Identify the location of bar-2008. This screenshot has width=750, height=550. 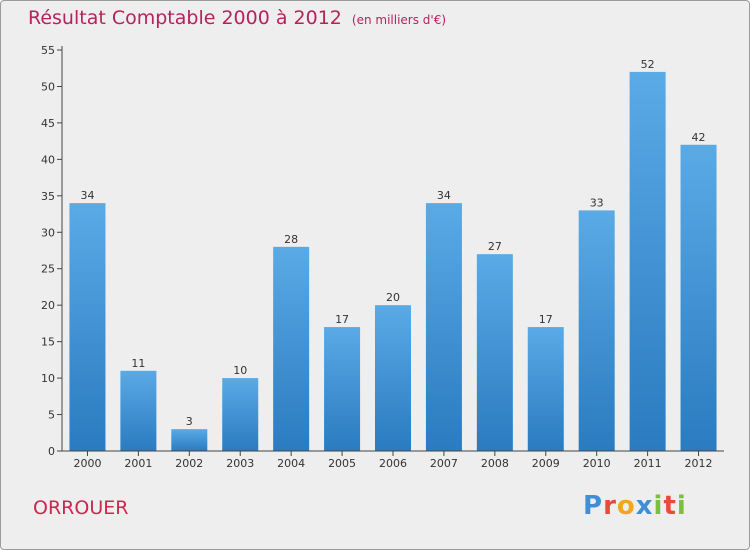
(494, 352).